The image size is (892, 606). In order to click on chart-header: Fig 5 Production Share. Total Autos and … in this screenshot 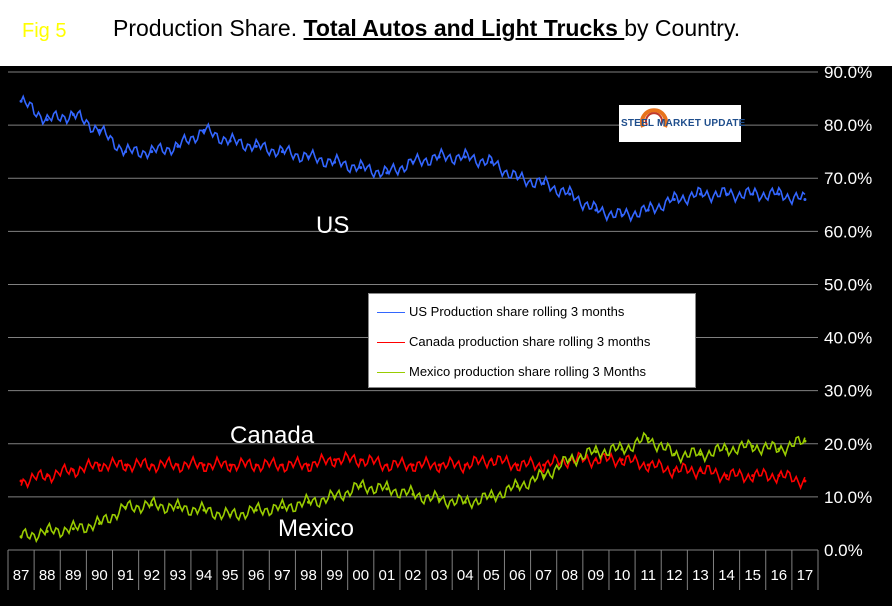, I will do `click(446, 33)`.